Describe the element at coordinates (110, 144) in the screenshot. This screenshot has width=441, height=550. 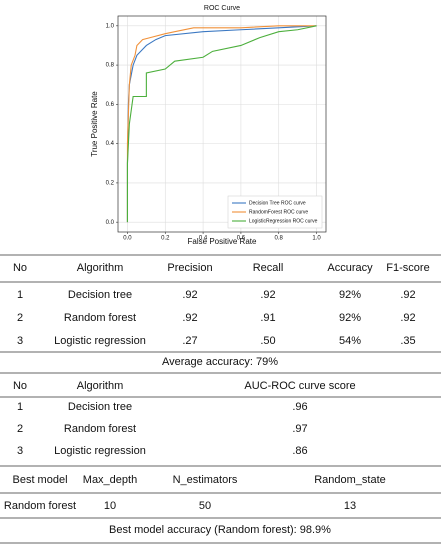
I see `y-tick-label: 0.4` at that location.